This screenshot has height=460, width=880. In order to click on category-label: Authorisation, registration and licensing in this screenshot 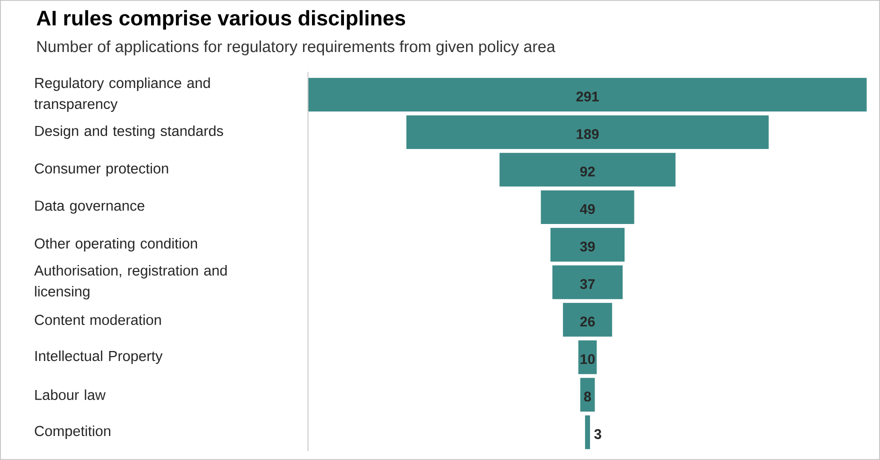, I will do `click(130, 282)`.